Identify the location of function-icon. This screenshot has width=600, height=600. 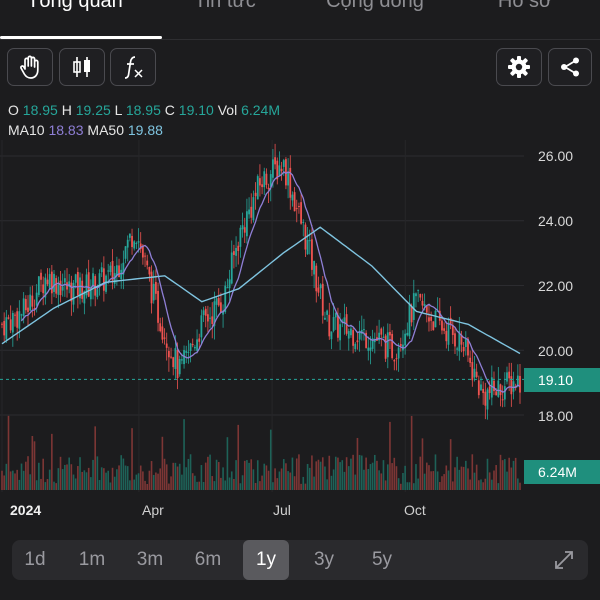
(133, 67).